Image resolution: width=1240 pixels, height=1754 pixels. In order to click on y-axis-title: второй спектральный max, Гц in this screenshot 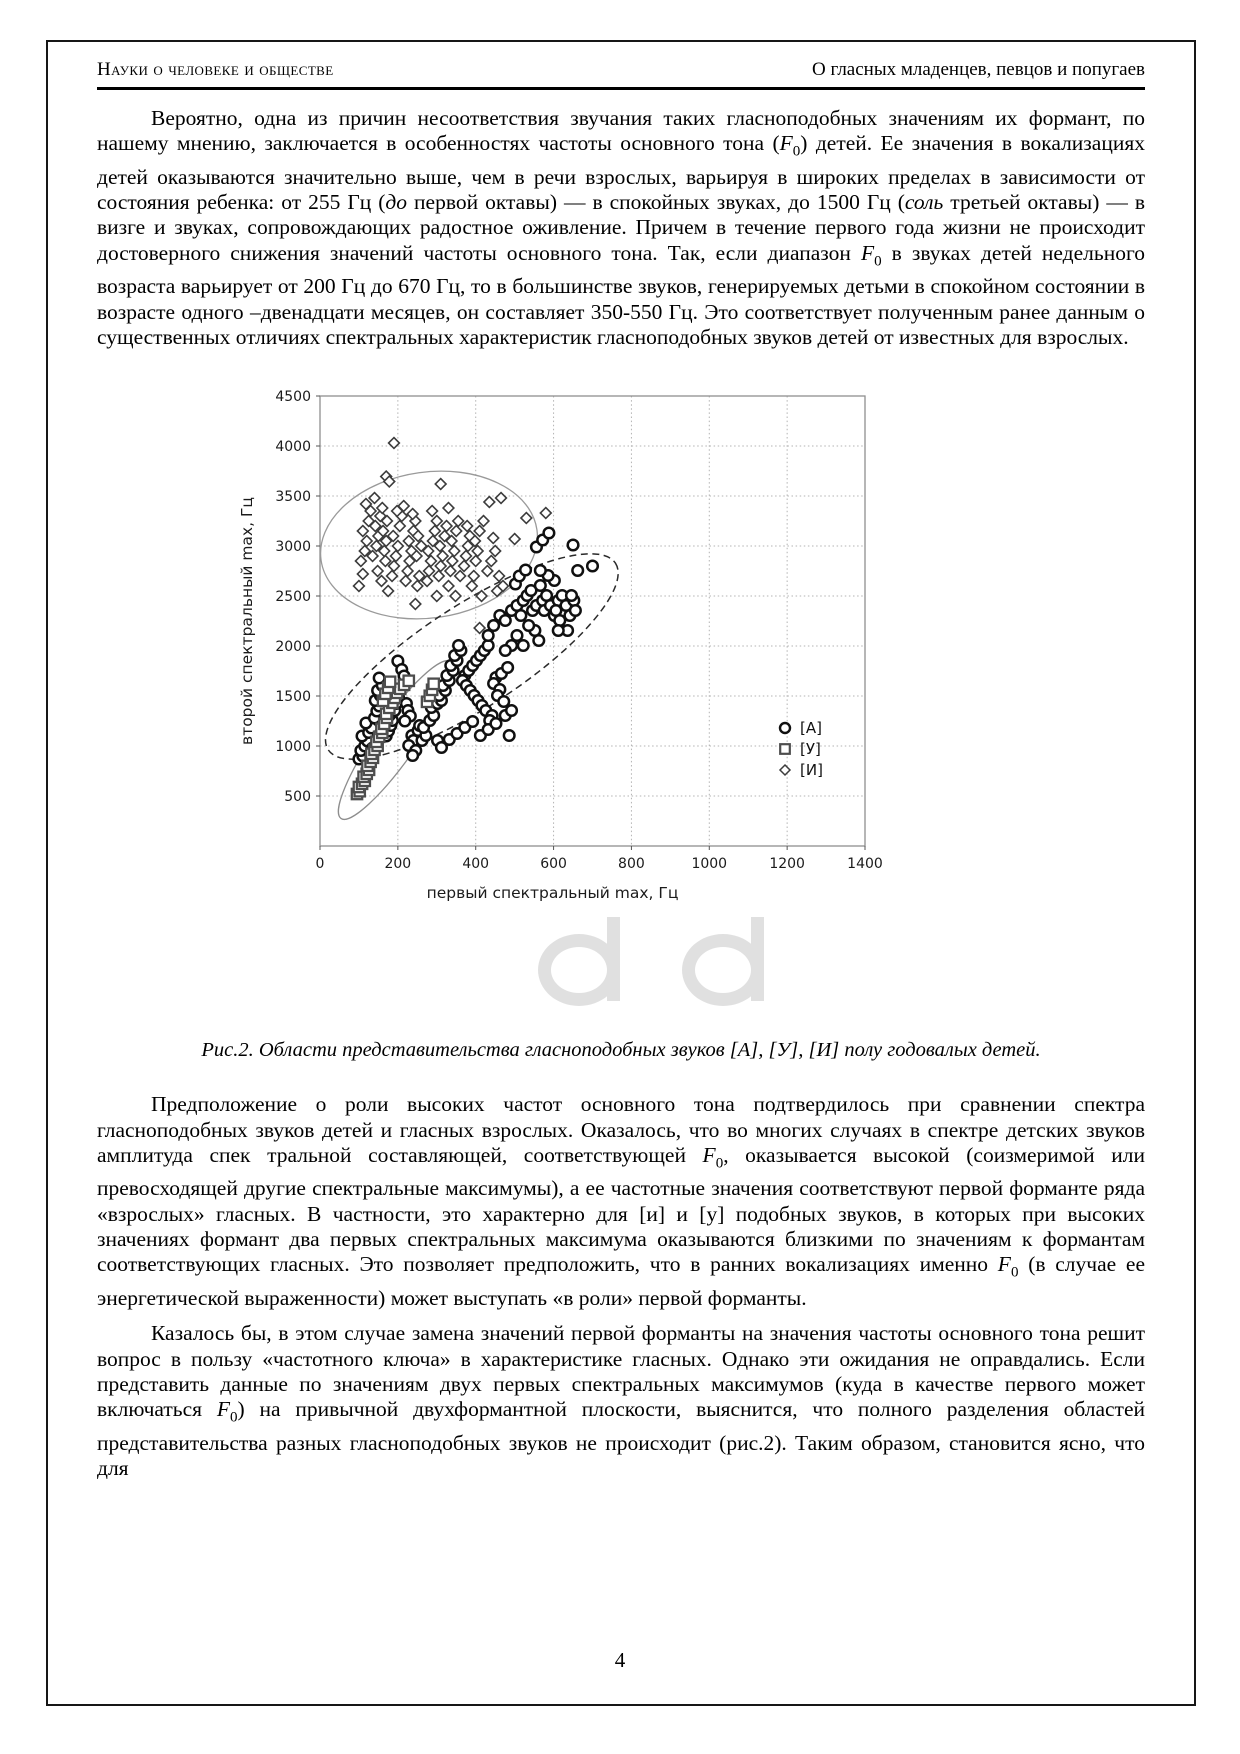, I will do `click(247, 621)`.